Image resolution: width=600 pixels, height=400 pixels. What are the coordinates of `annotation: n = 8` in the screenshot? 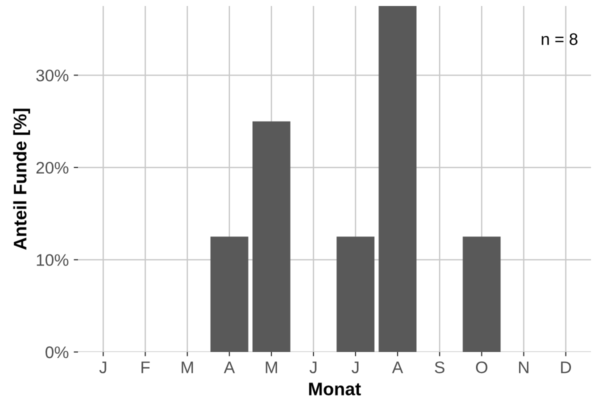 It's located at (560, 39).